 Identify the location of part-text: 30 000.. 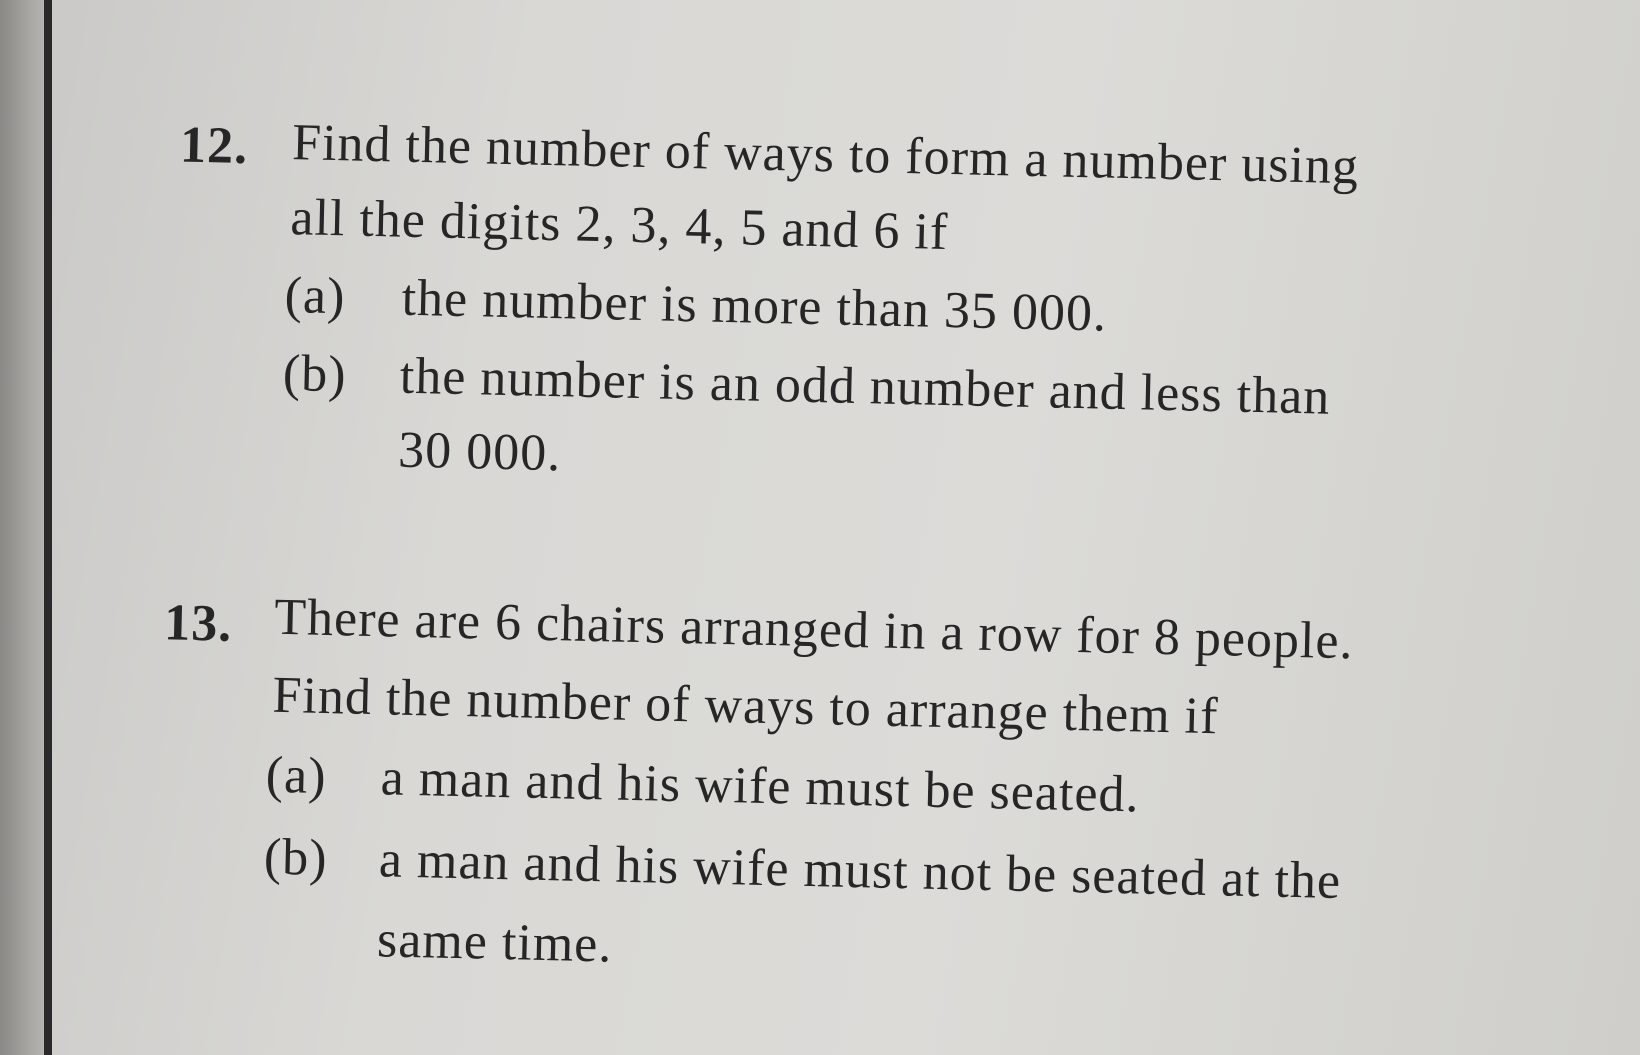
(479, 452).